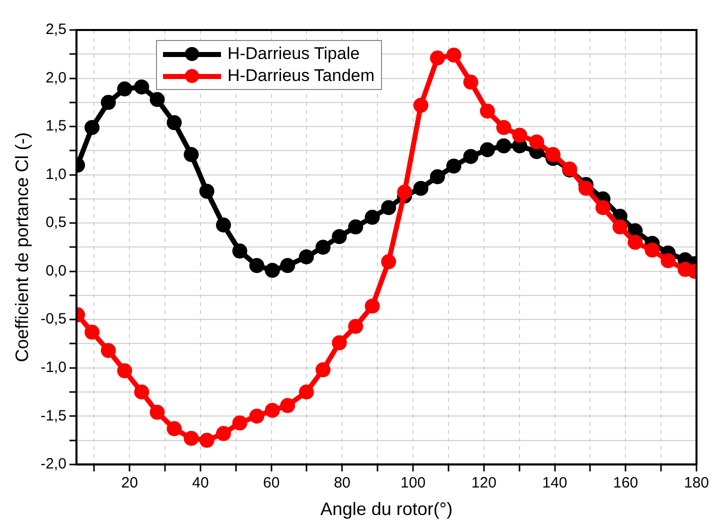  Describe the element at coordinates (56, 29) in the screenshot. I see `y-tick-label: 2,5` at that location.